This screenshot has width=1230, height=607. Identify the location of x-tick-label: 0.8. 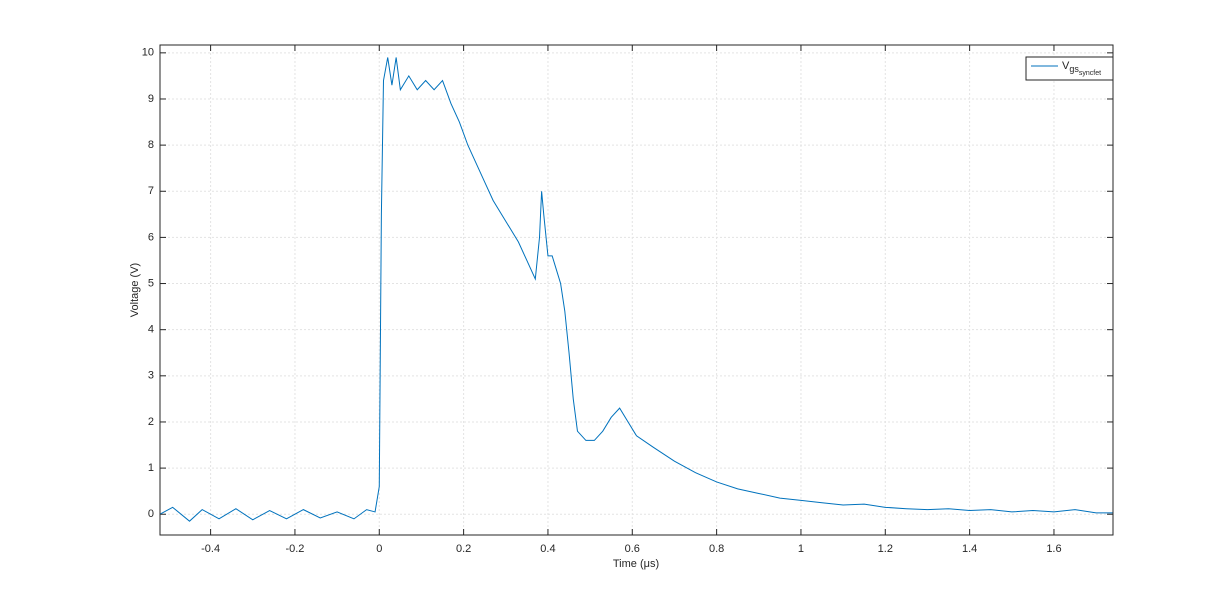
(716, 549).